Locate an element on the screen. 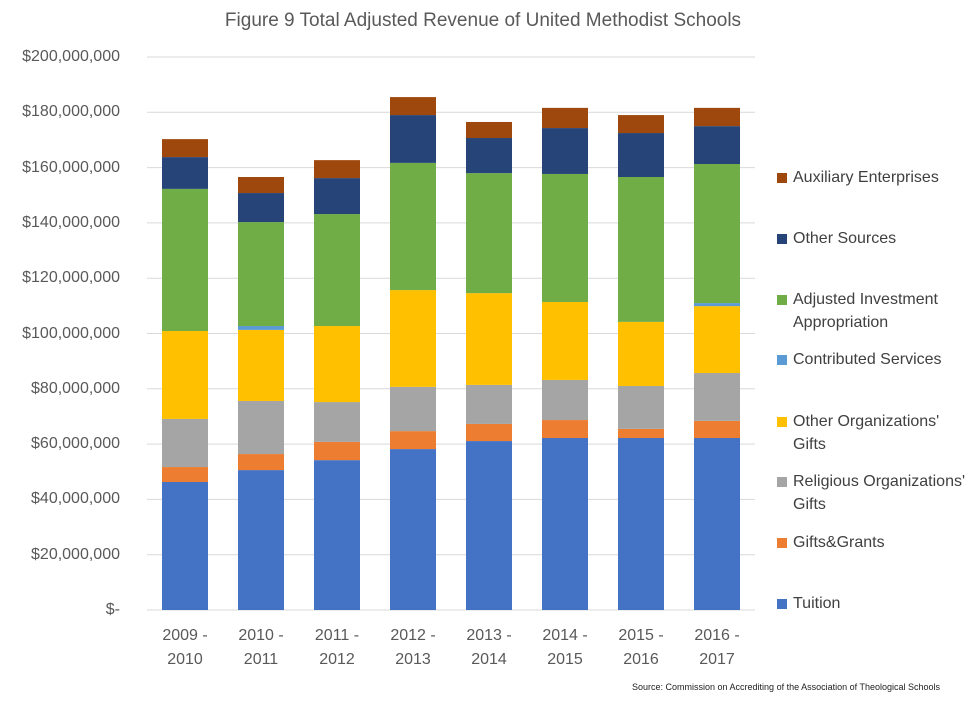  y-tick-label: $60,000,000 is located at coordinates (75, 444).